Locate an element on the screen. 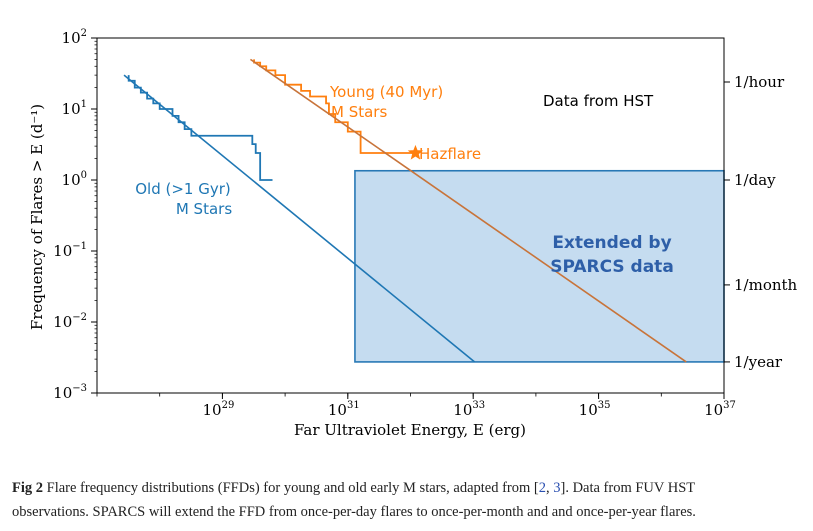 The image size is (813, 531). right-axis-label: 1/month is located at coordinates (766, 285).